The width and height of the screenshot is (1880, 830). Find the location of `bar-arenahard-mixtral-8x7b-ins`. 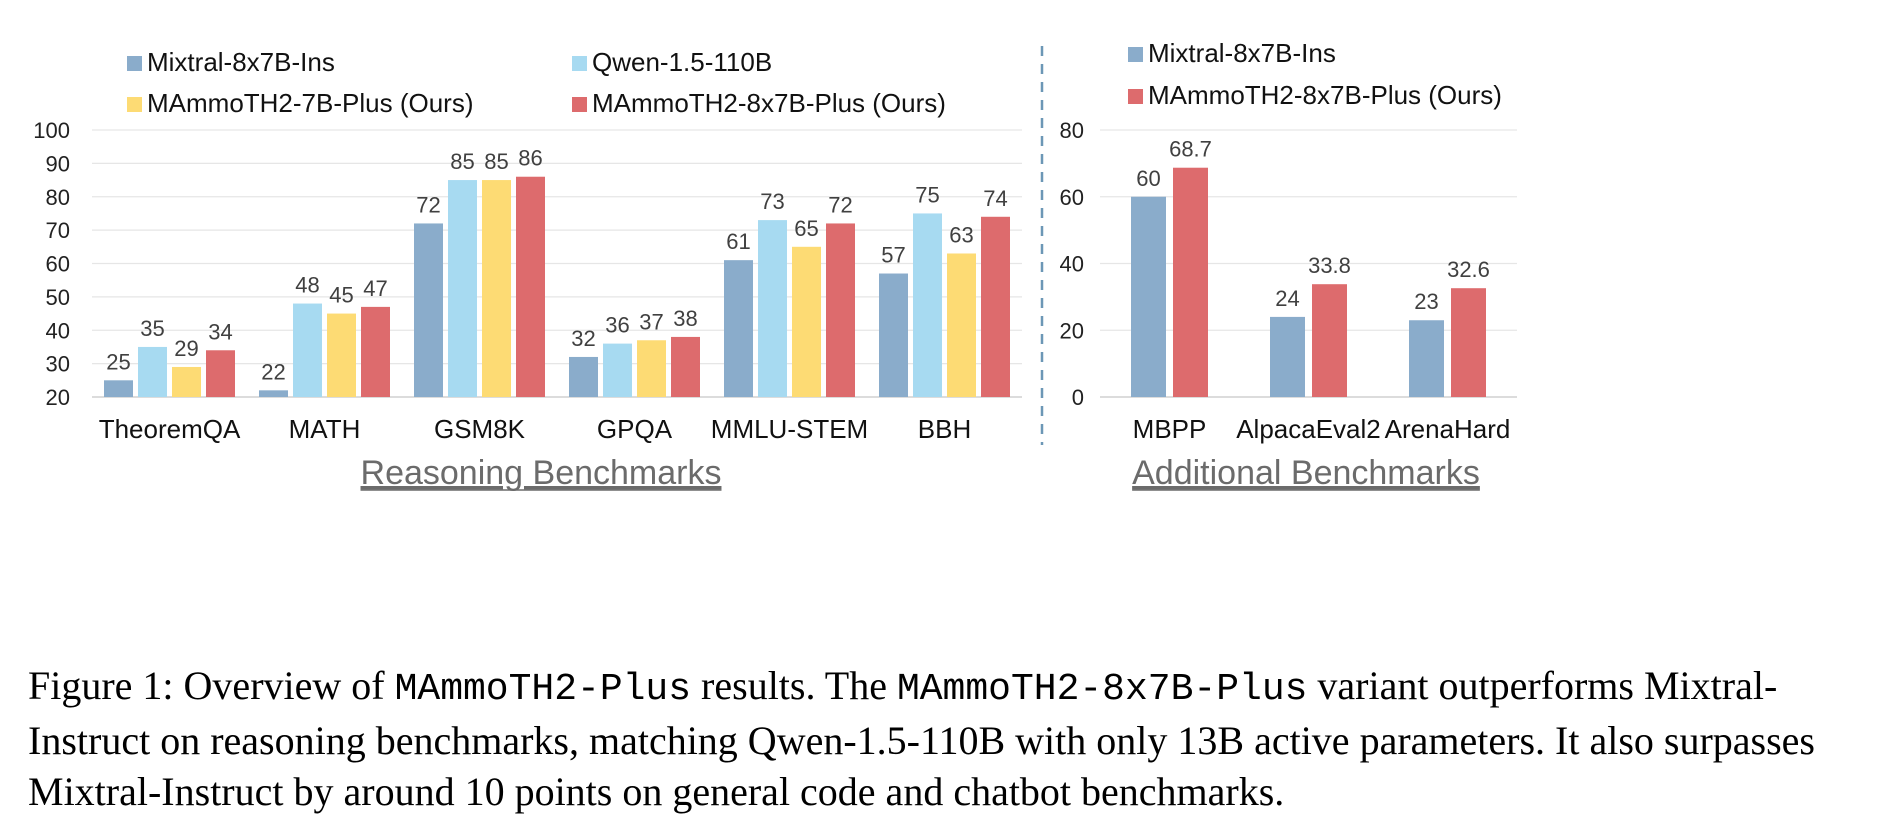

bar-arenahard-mixtral-8x7b-ins is located at coordinates (1426, 358).